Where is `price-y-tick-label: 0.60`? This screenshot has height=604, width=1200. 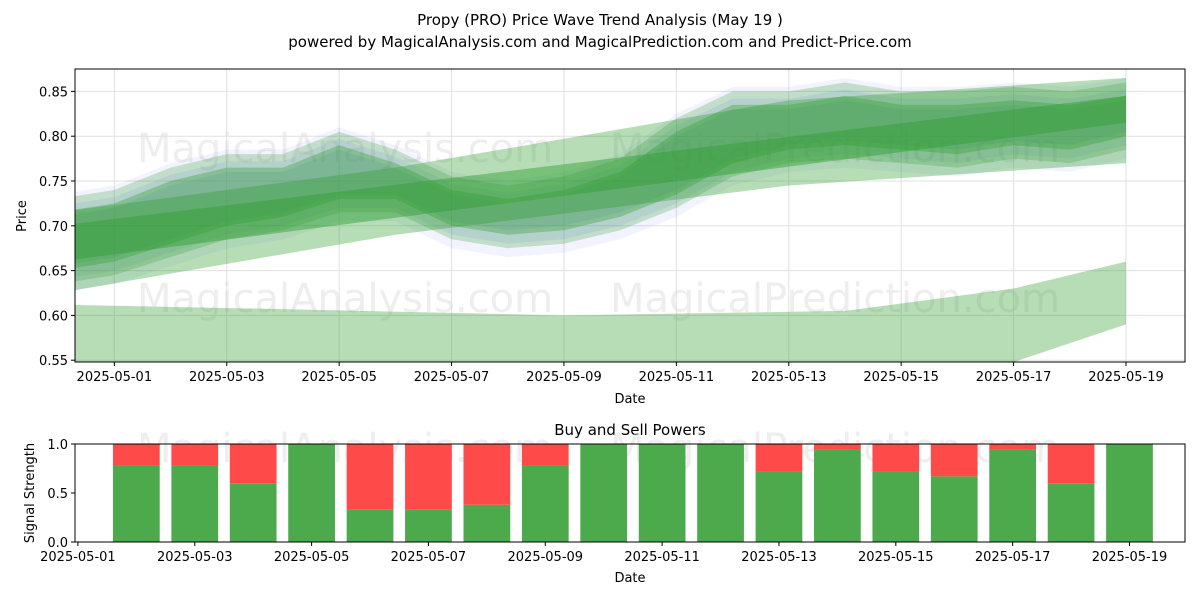 price-y-tick-label: 0.60 is located at coordinates (53, 316).